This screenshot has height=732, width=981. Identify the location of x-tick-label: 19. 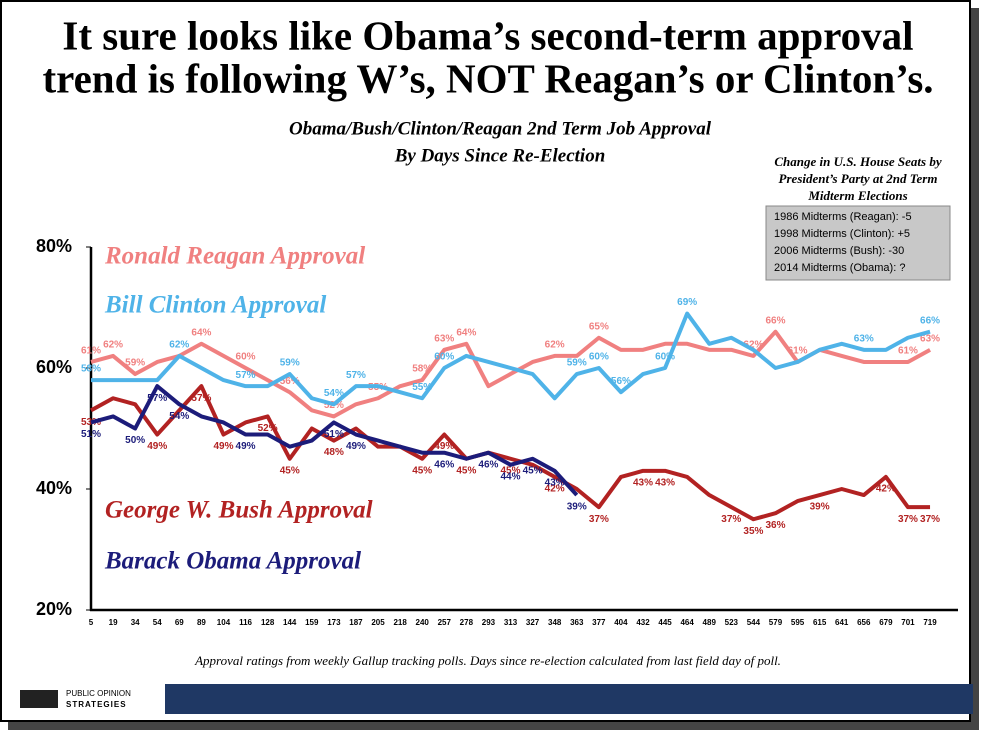
(113, 622).